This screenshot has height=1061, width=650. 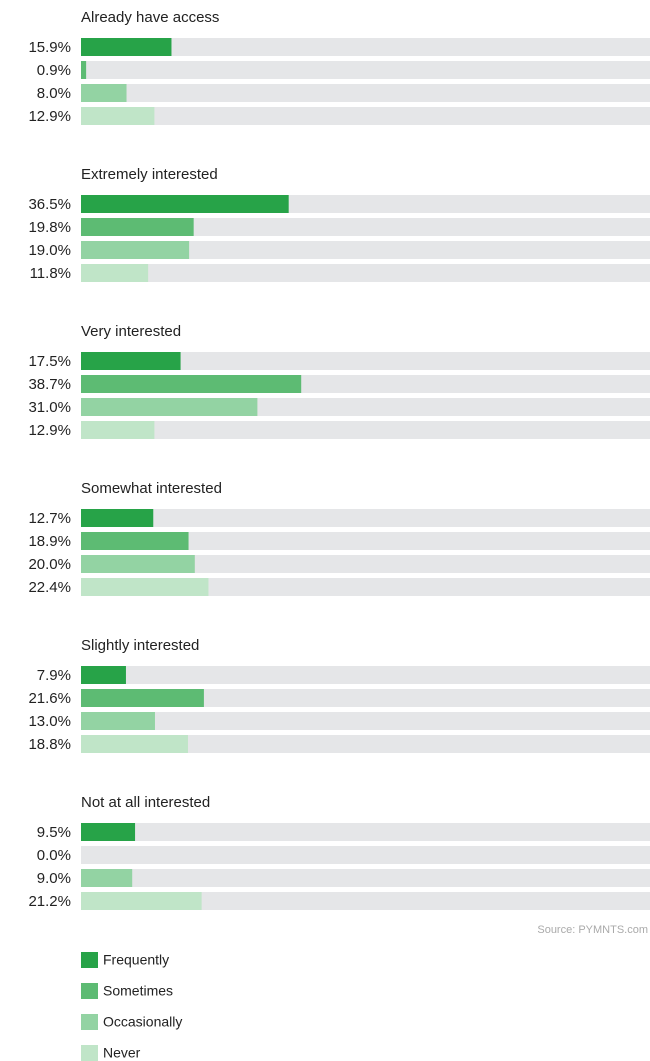 I want to click on value-label: 36.5%, so click(x=49, y=204).